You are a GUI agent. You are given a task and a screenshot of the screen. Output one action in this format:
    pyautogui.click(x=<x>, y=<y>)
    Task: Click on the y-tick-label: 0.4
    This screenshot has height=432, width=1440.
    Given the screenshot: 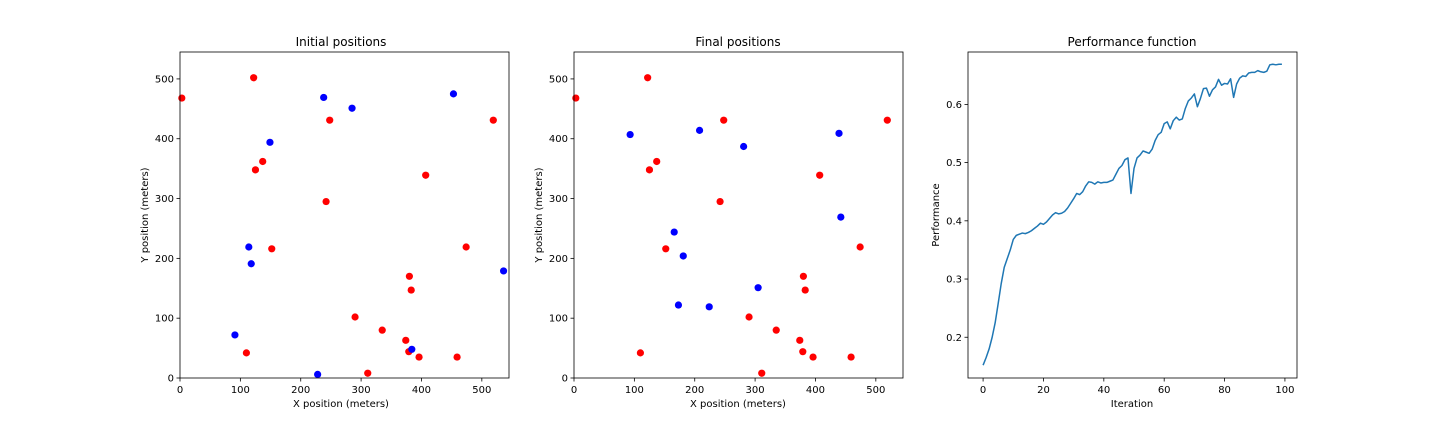 What is the action you would take?
    pyautogui.click(x=954, y=221)
    